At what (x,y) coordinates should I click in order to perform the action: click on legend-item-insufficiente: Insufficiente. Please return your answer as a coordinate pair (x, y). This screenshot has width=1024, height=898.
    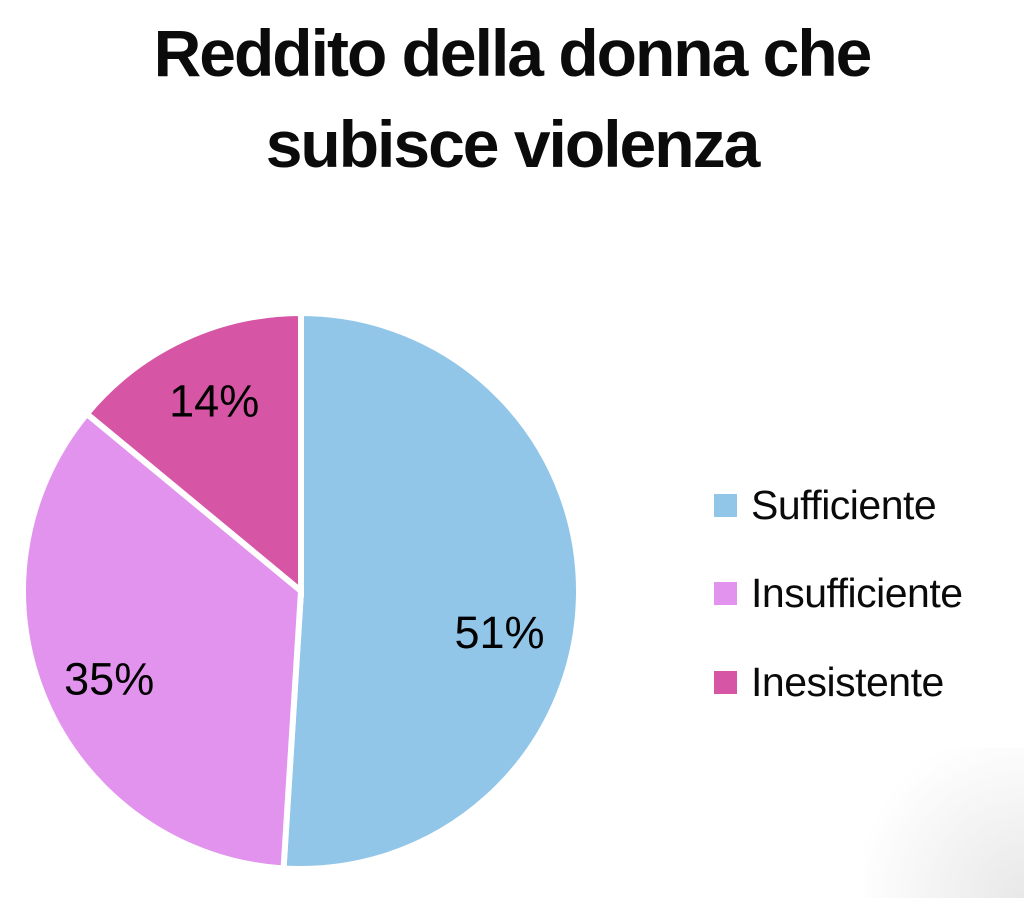
    Looking at the image, I should click on (838, 593).